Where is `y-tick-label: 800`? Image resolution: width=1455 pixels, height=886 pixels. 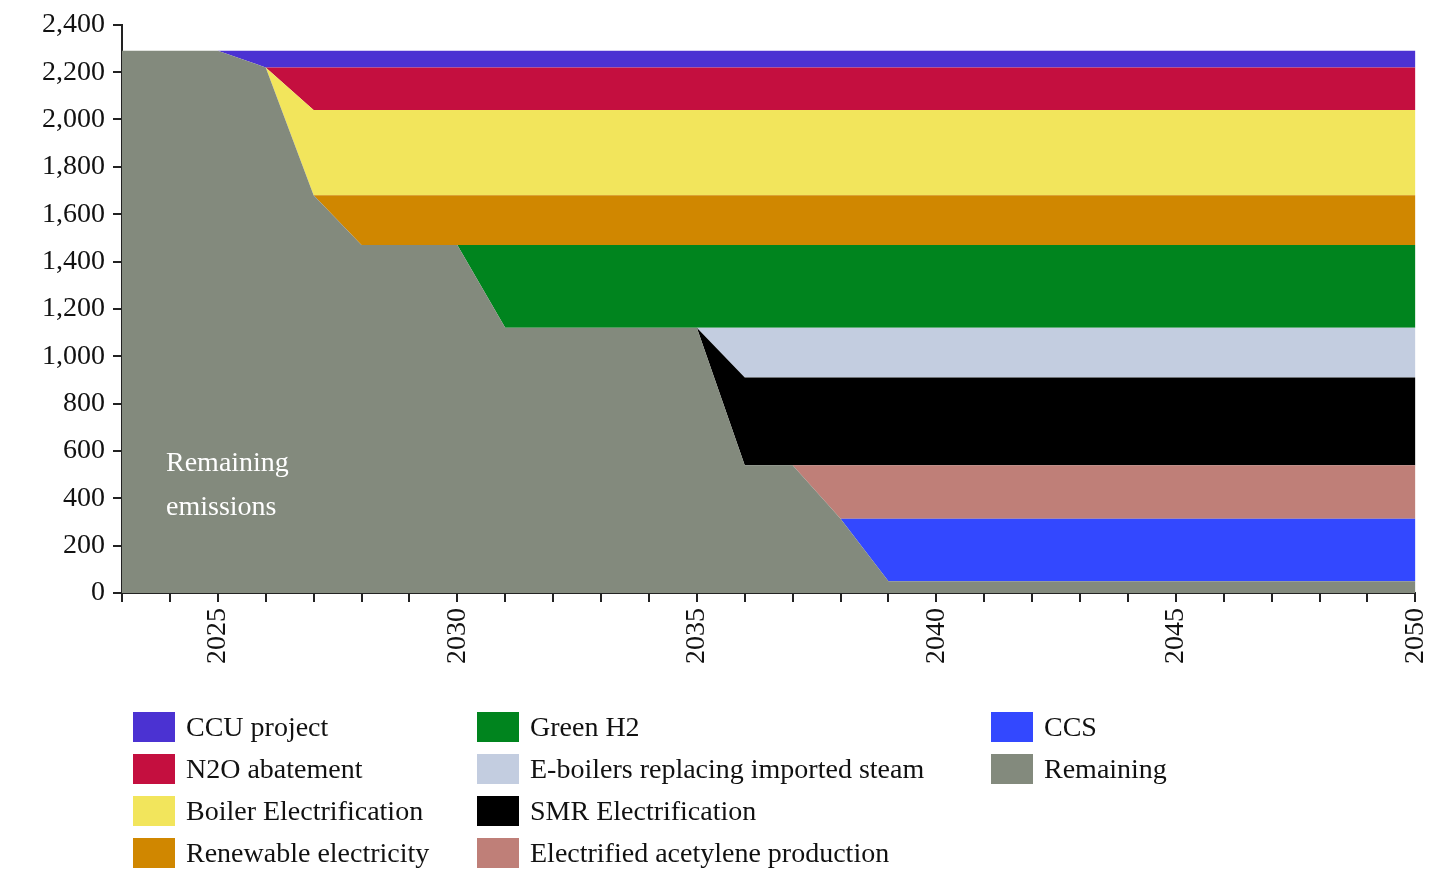
y-tick-label: 800 is located at coordinates (84, 401).